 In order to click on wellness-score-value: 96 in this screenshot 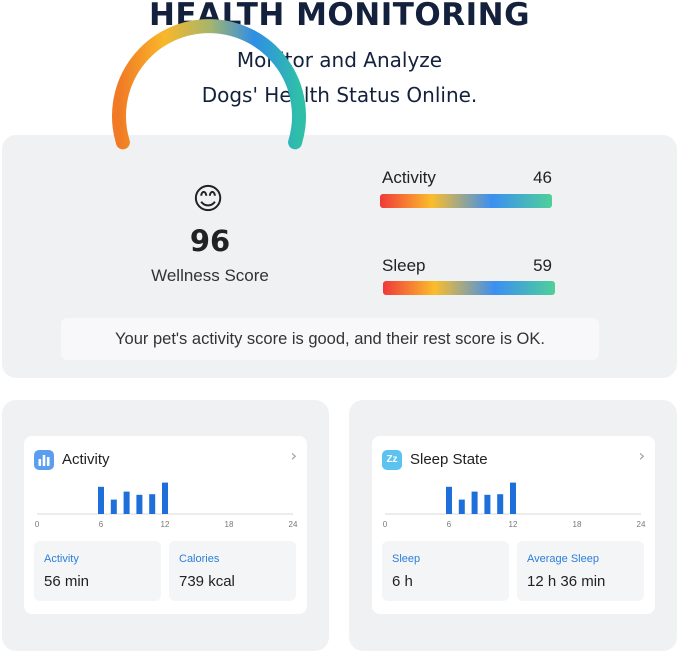, I will do `click(210, 241)`.